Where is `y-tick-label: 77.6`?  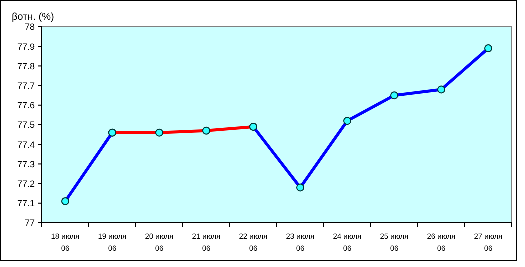 y-tick-label: 77.6 is located at coordinates (26, 105).